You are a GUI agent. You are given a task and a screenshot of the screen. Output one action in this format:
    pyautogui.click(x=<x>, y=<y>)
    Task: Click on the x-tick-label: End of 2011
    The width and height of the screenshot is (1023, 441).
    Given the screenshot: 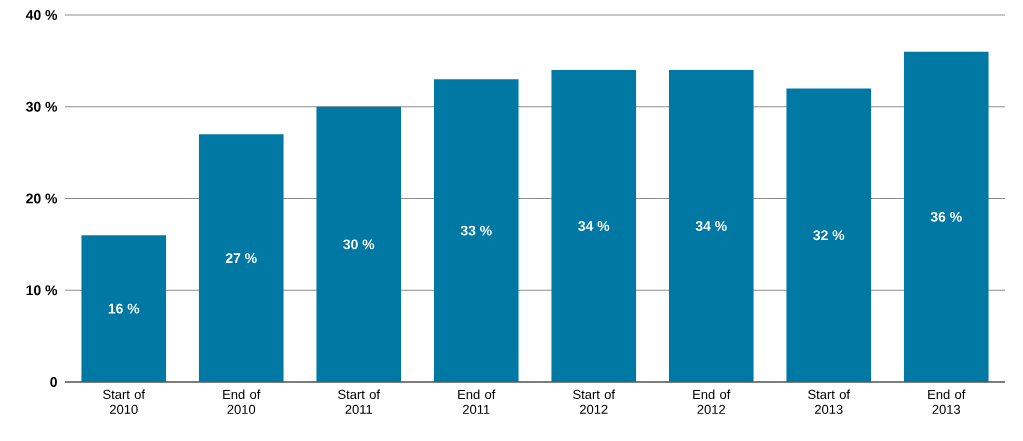 What is the action you would take?
    pyautogui.click(x=477, y=401)
    